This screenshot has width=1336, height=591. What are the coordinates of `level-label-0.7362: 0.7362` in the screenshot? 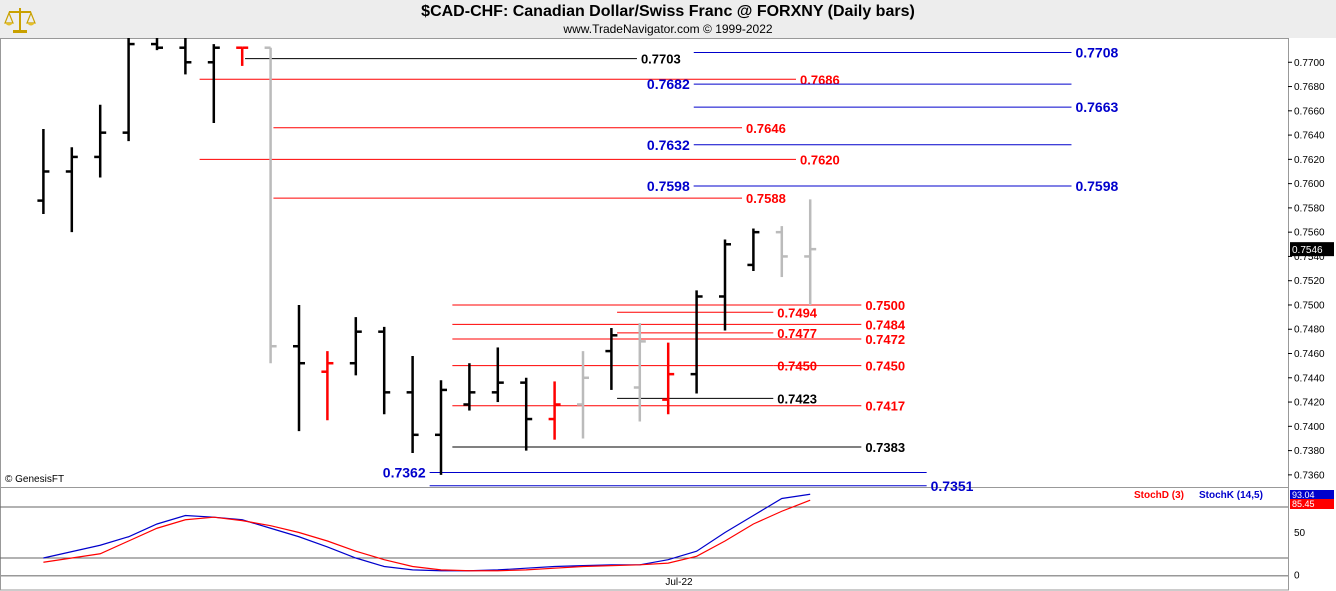 It's located at (404, 472).